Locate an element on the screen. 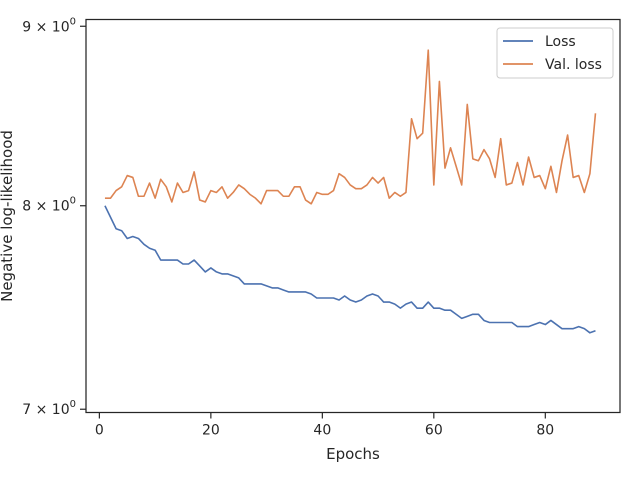  x-axis: 0 20 40 60 80 is located at coordinates (324, 425).